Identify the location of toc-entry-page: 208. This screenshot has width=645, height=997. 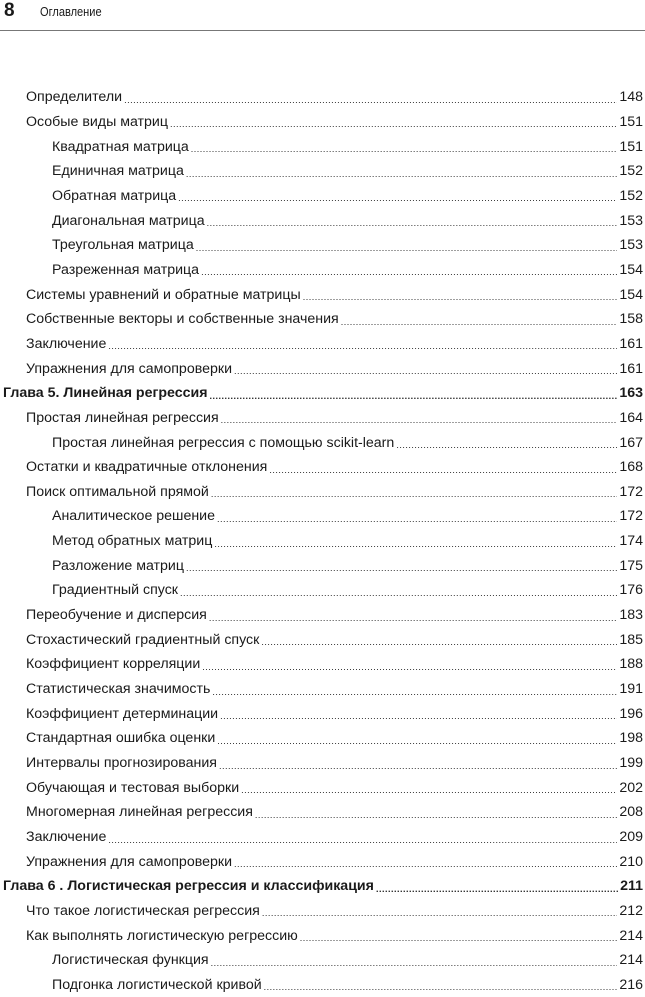
(631, 812).